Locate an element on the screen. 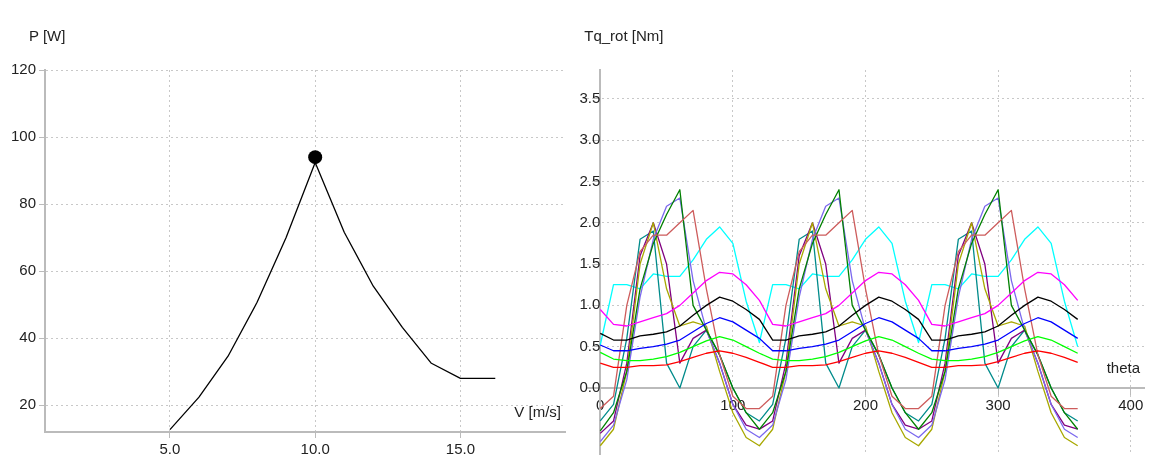  y-tick-label: 80 is located at coordinates (28, 203).